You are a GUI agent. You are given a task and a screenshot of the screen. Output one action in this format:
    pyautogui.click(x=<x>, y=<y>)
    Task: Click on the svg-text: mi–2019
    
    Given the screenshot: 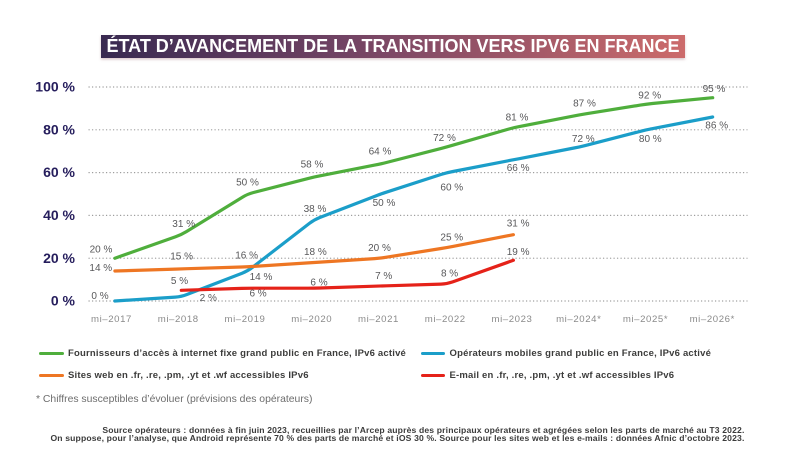 What is the action you would take?
    pyautogui.click(x=244, y=319)
    